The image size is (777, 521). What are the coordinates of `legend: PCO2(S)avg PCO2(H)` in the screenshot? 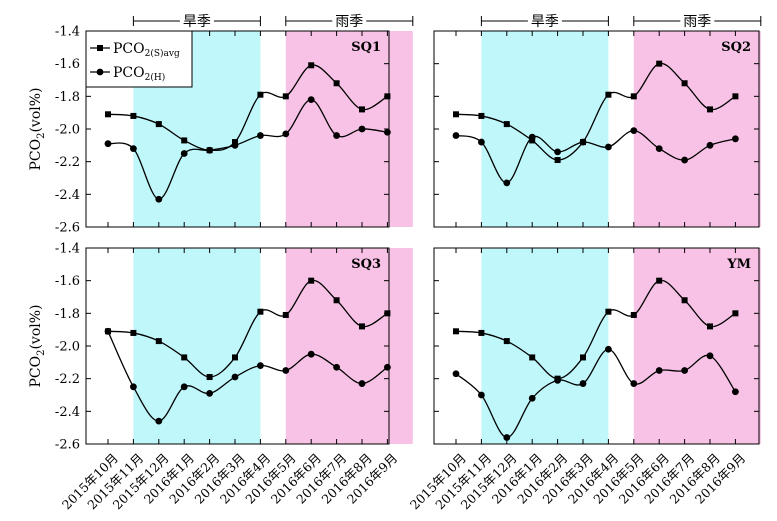 It's located at (139, 59).